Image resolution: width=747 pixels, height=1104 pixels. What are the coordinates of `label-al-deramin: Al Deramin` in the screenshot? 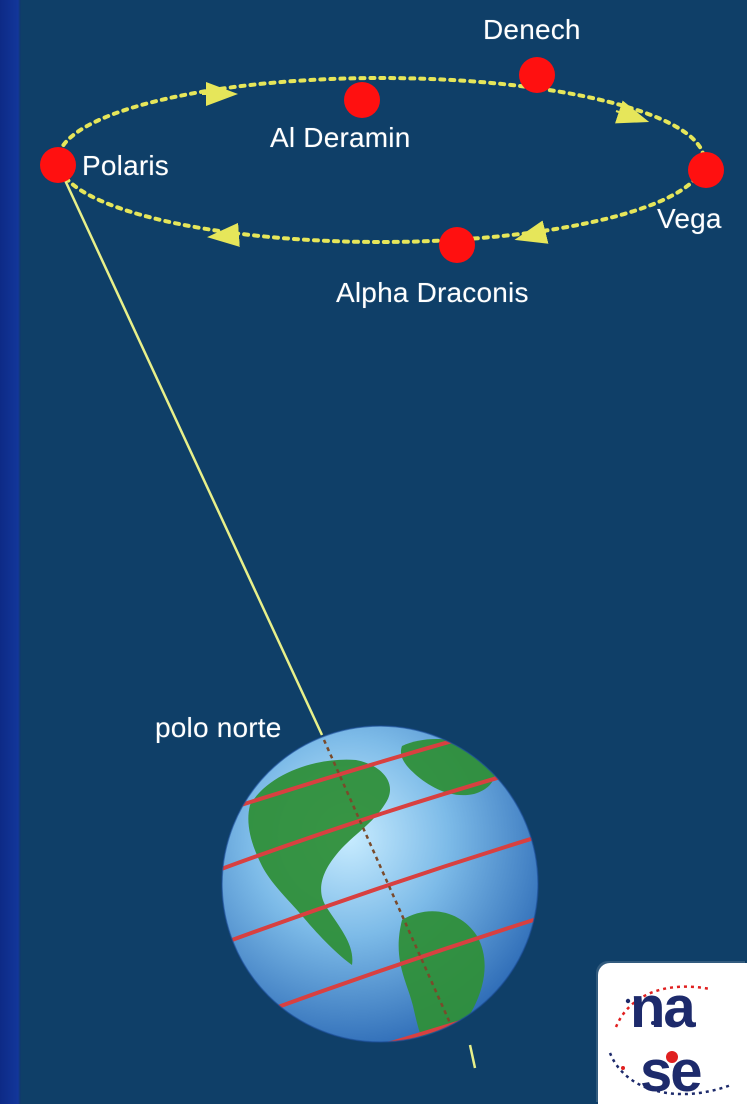 It's located at (340, 137).